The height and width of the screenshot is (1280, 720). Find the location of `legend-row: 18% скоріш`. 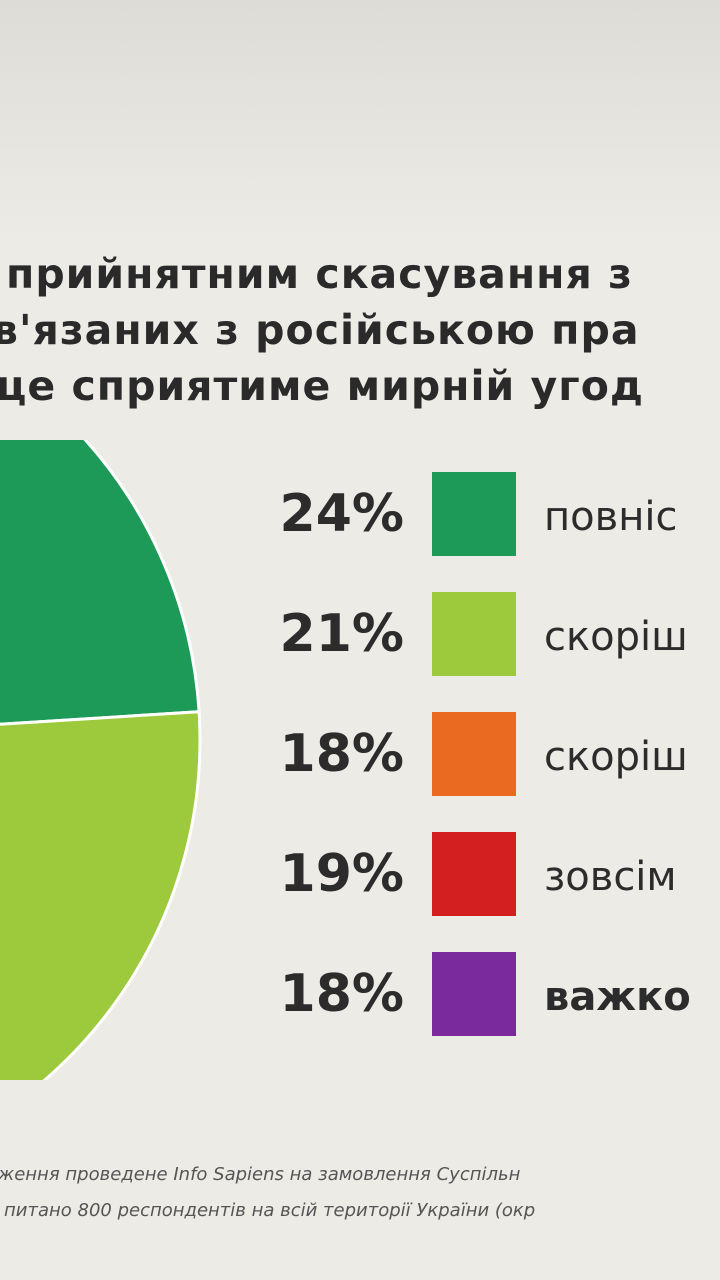

legend-row: 18% скоріш is located at coordinates (360, 754).